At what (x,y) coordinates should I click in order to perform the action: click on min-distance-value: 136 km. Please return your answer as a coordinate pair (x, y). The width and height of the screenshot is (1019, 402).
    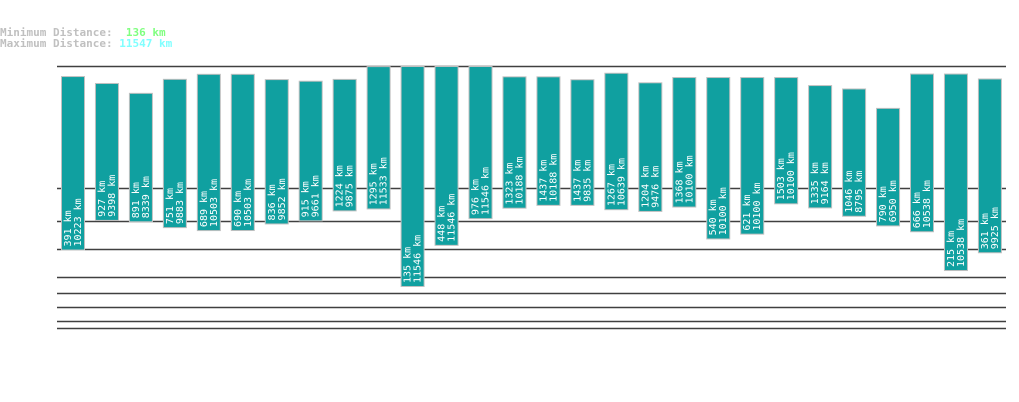
    Looking at the image, I should click on (145, 32).